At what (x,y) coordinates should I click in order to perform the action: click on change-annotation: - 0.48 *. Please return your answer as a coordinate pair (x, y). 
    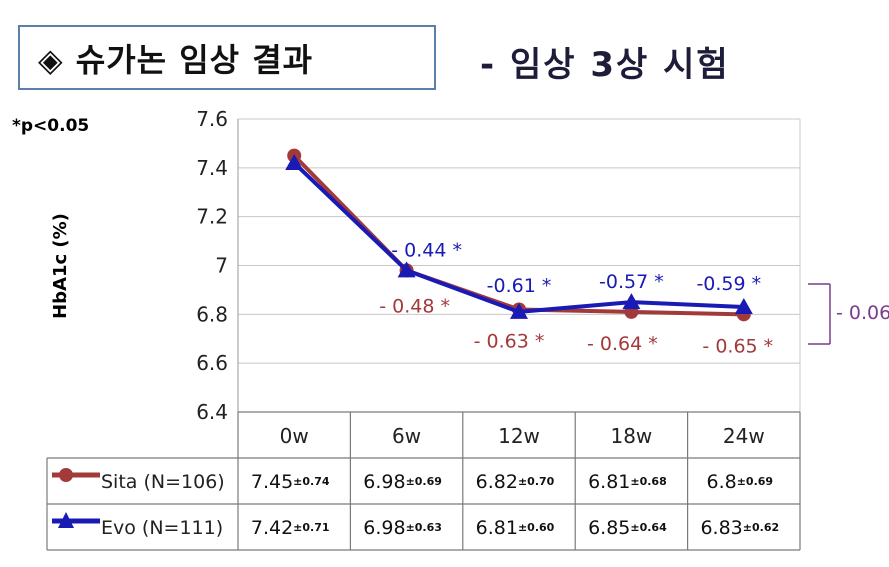
    Looking at the image, I should click on (414, 306).